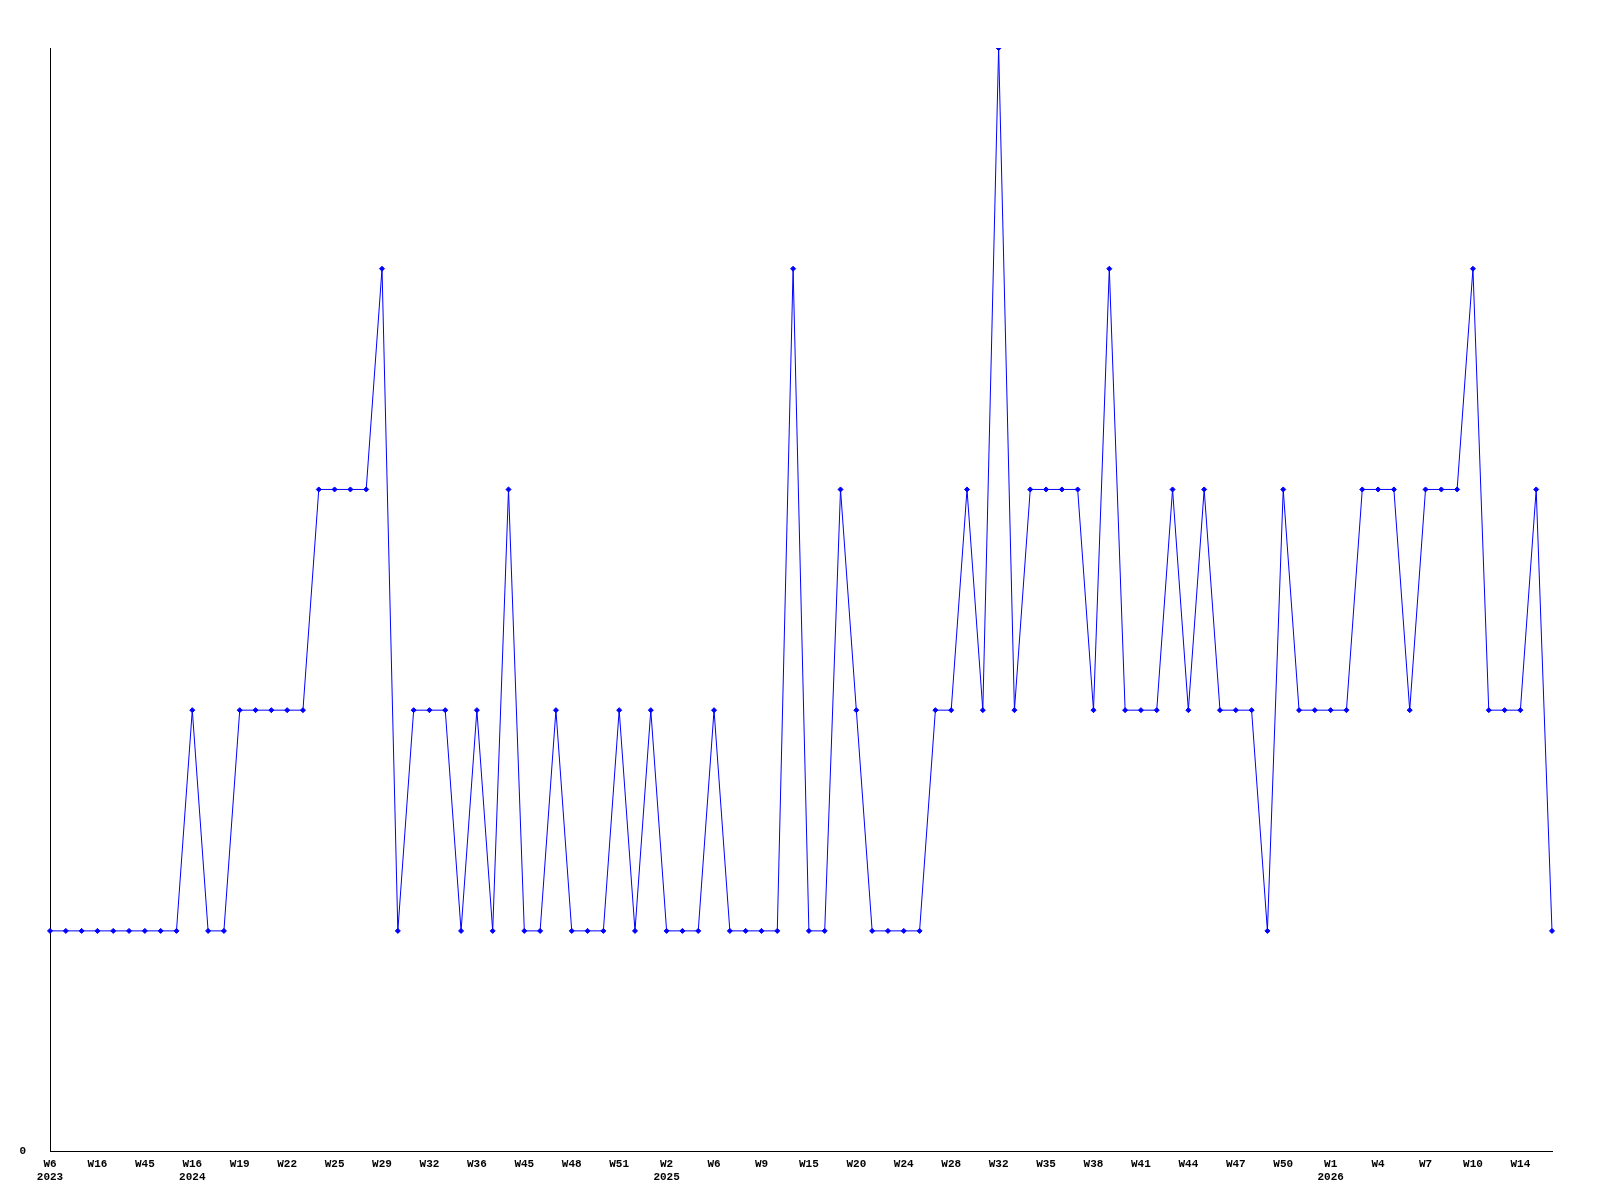  What do you see at coordinates (667, 1170) in the screenshot?
I see `x-tick-label: W2 2025` at bounding box center [667, 1170].